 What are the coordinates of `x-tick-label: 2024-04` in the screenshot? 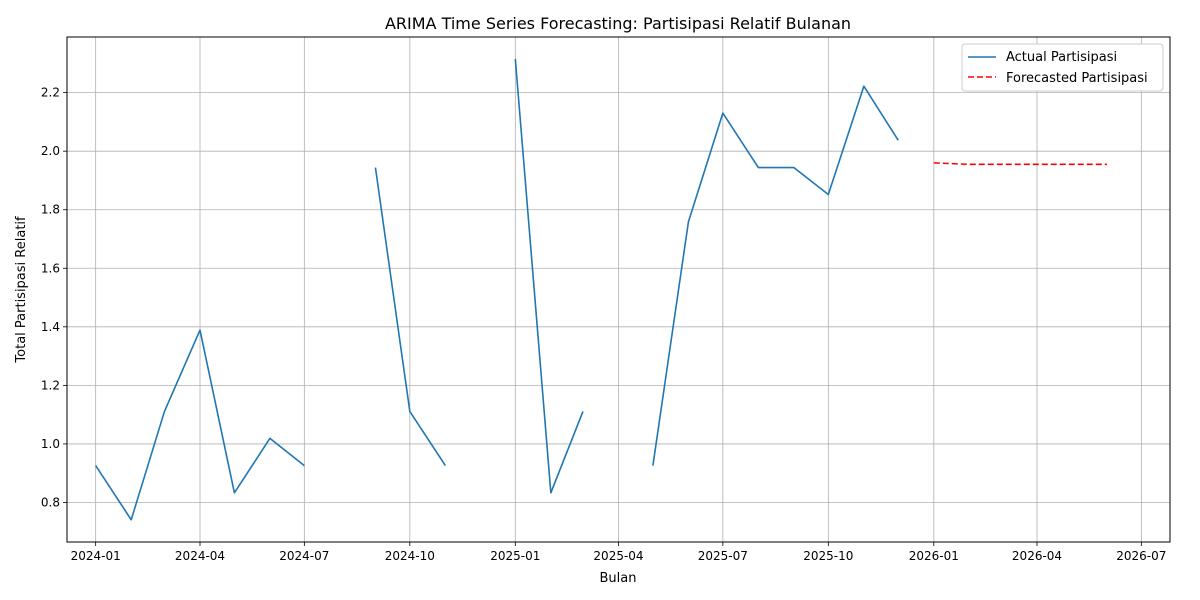 It's located at (200, 556).